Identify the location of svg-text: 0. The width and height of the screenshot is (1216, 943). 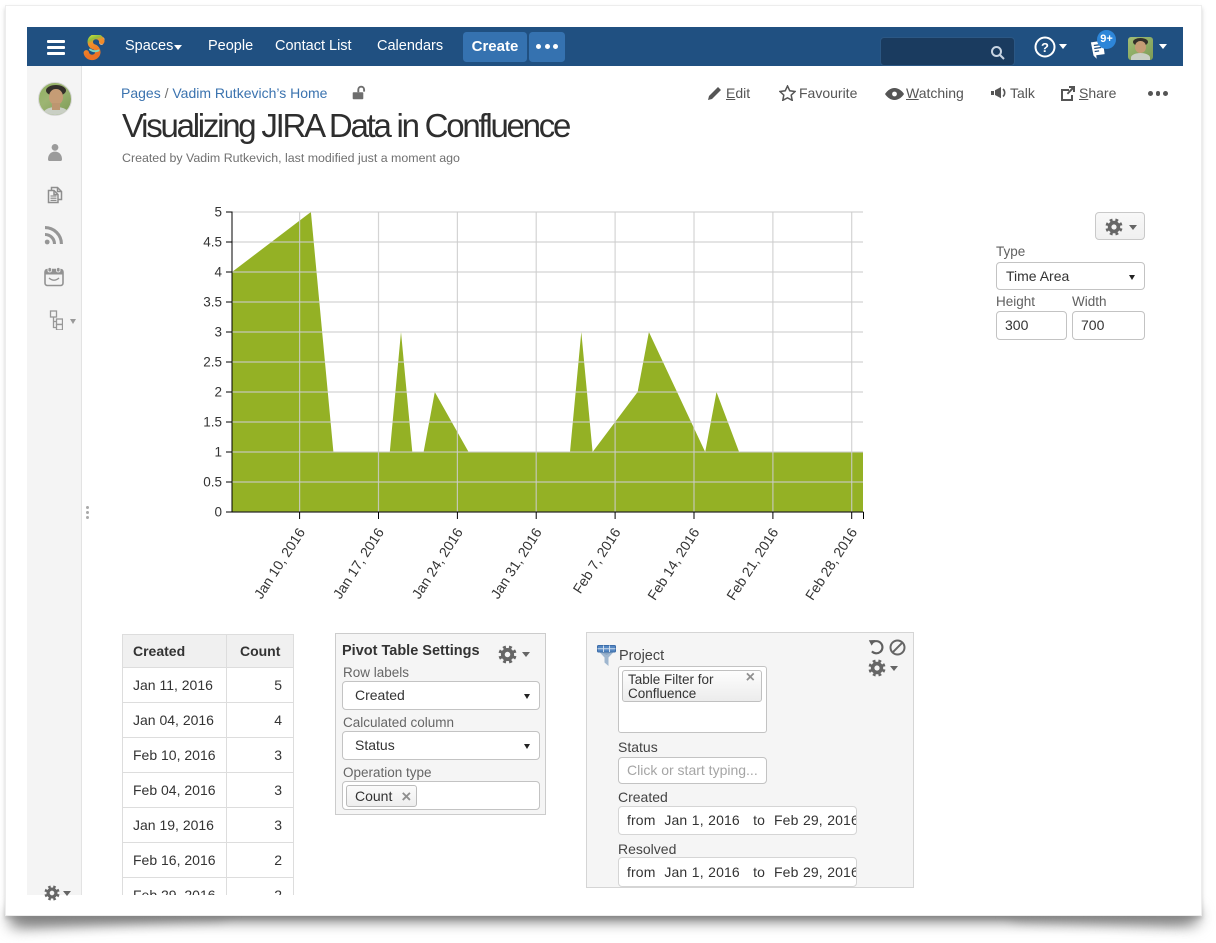
(218, 512).